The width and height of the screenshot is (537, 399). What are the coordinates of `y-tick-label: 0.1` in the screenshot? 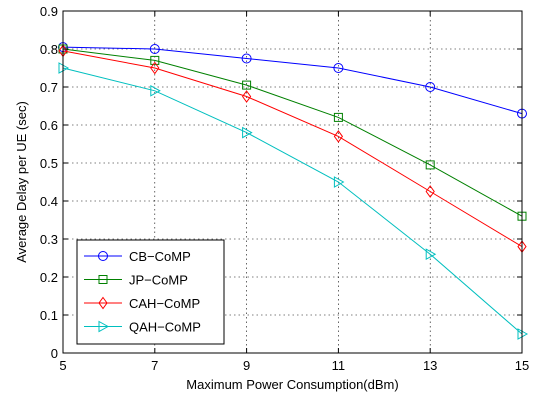 It's located at (49, 315).